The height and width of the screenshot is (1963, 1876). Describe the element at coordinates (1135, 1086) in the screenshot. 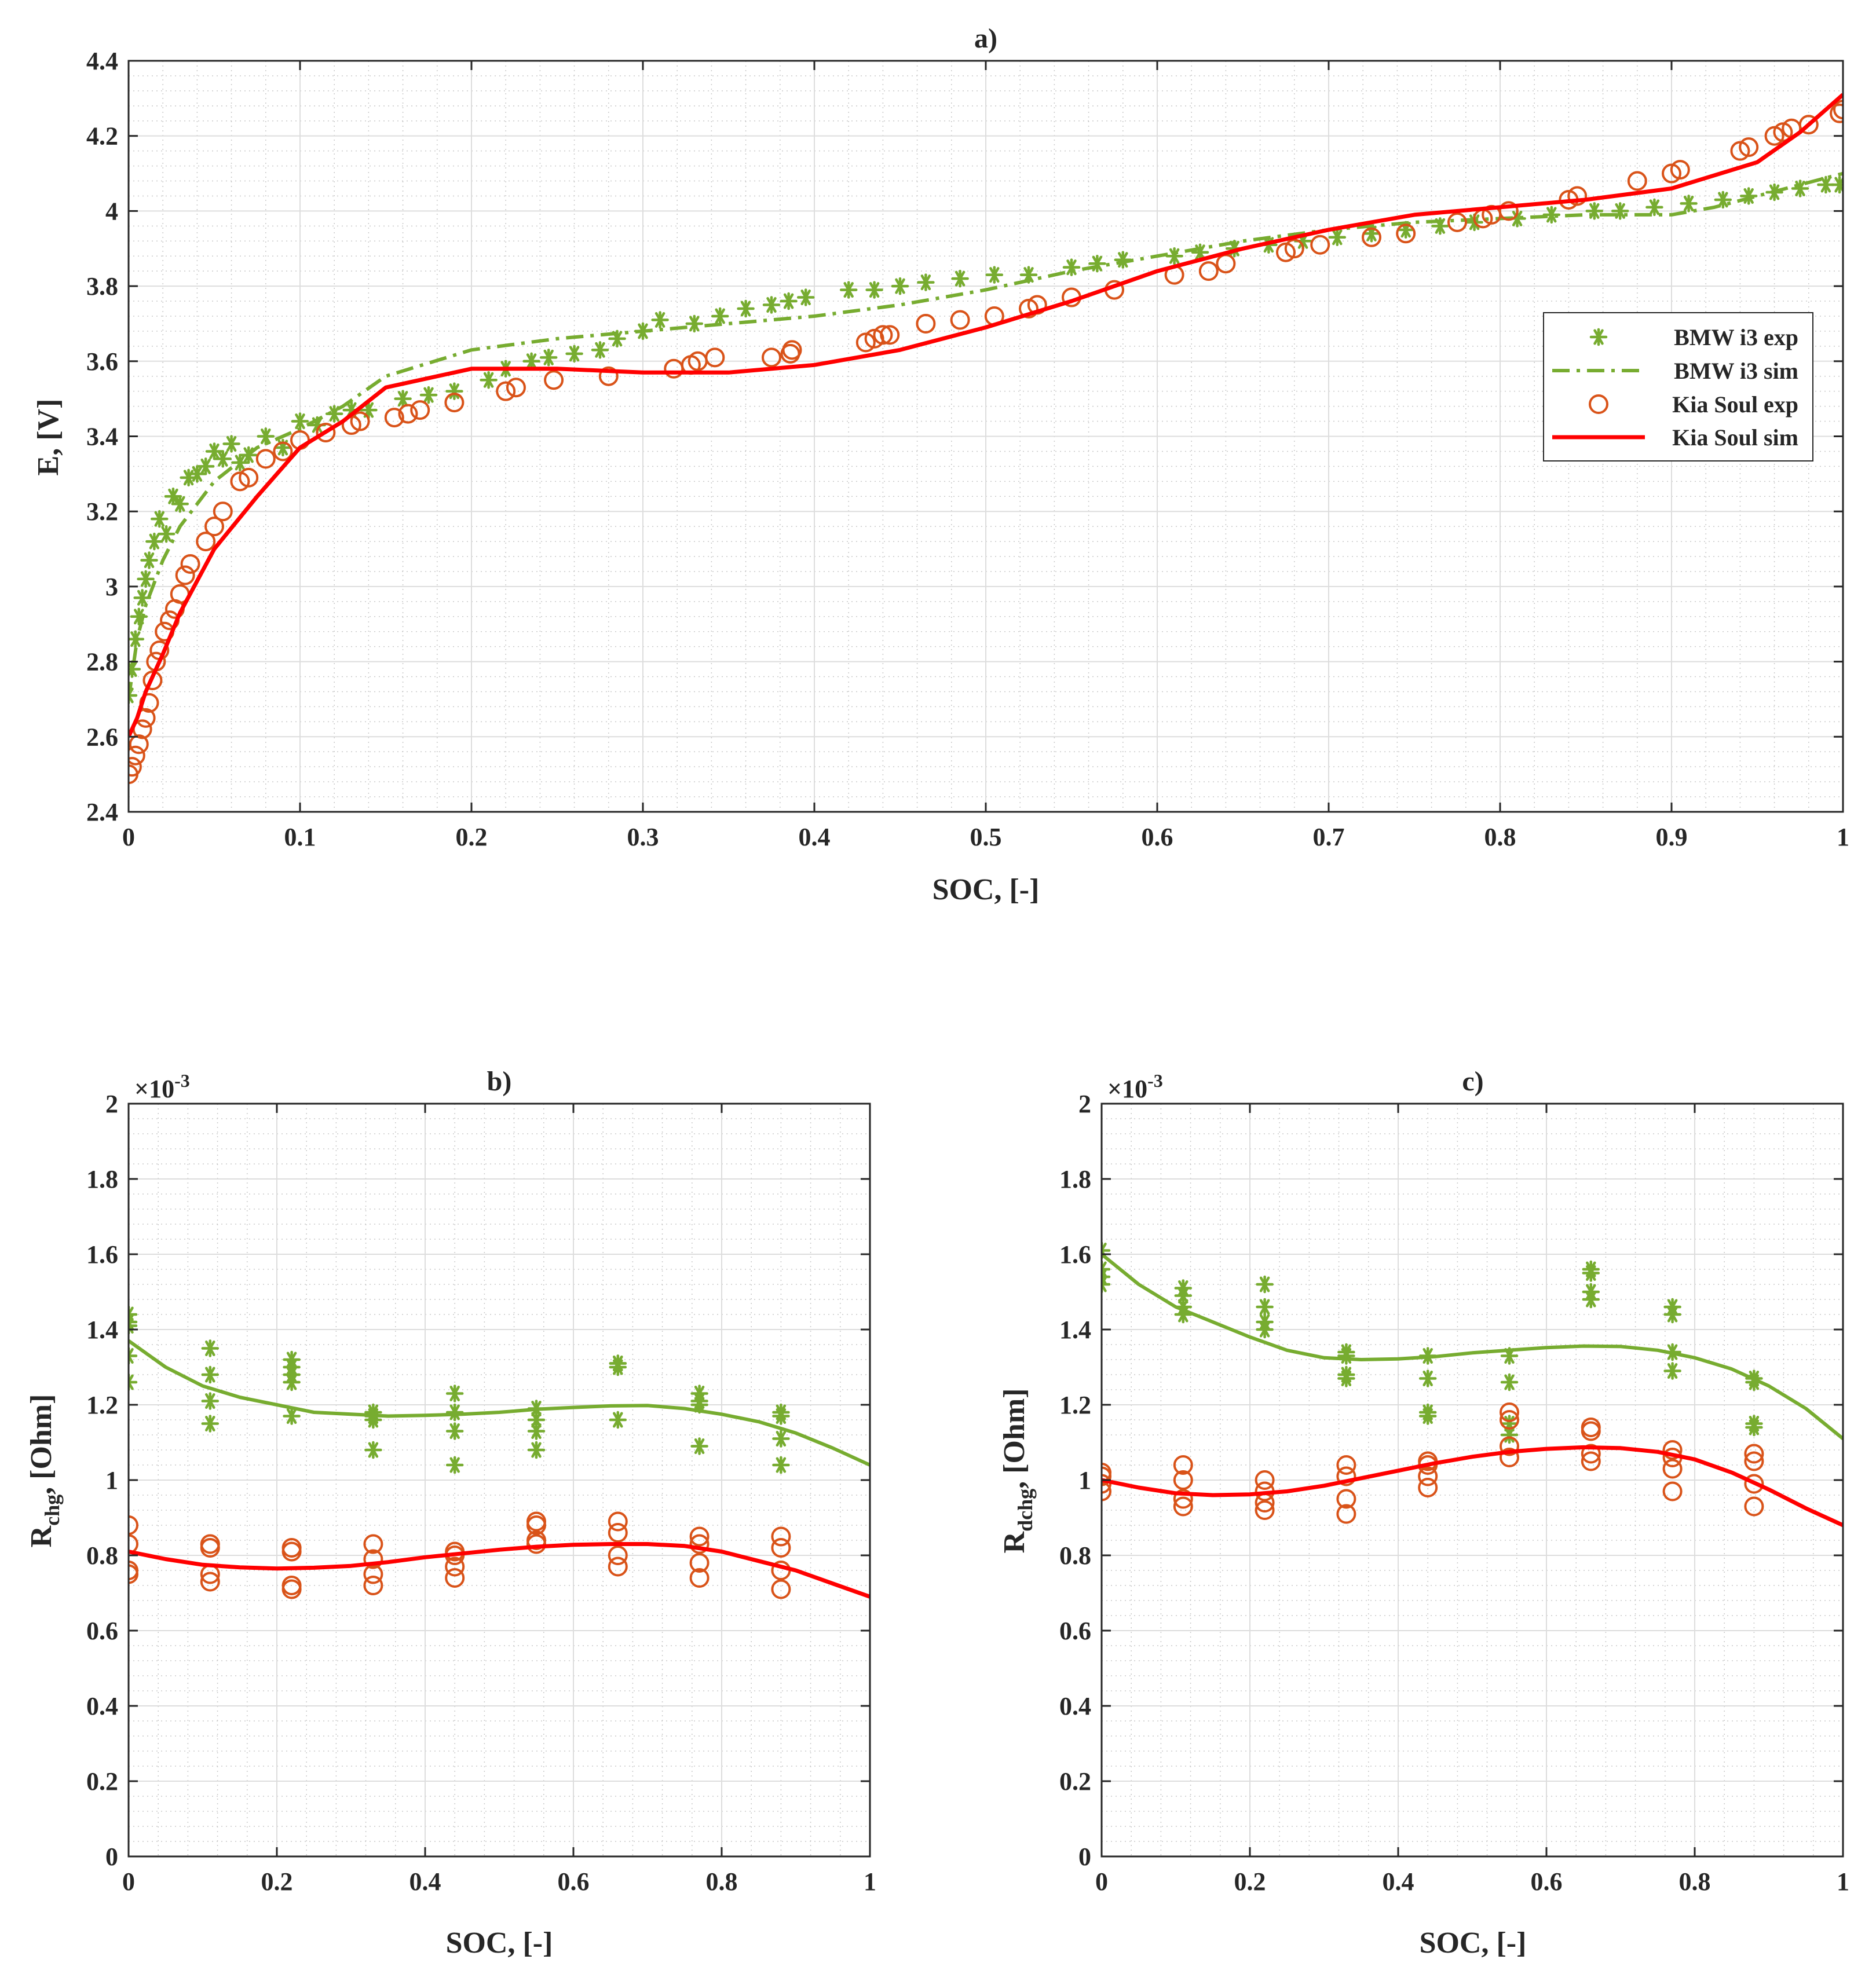

I see `panel-c-y-exponent: ×10⁻³` at that location.